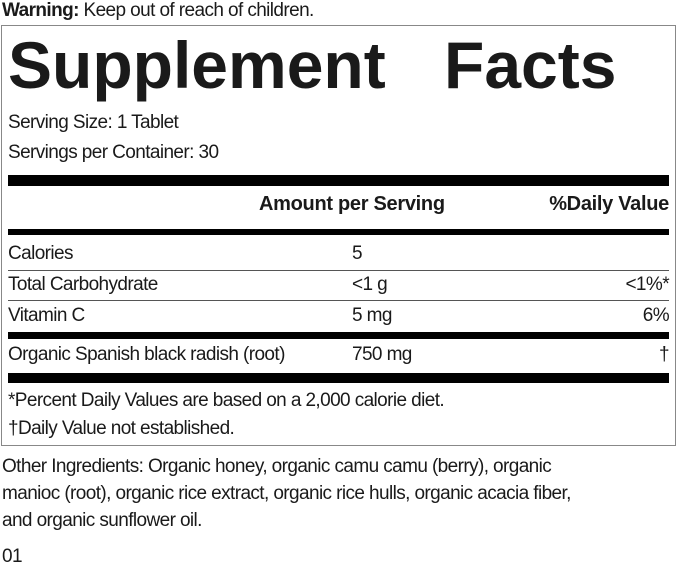 The height and width of the screenshot is (570, 679). I want to click on row-amount: 750 mg, so click(382, 354).